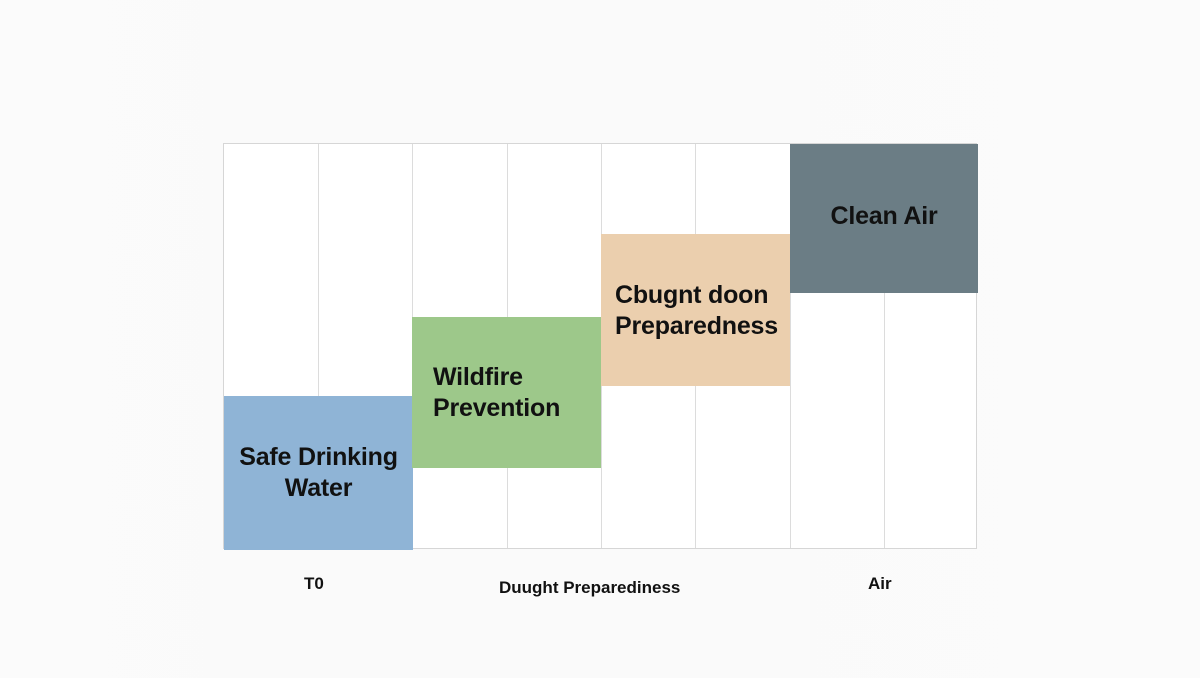 The height and width of the screenshot is (678, 1200). Describe the element at coordinates (880, 583) in the screenshot. I see `axis-label-air: Air` at that location.